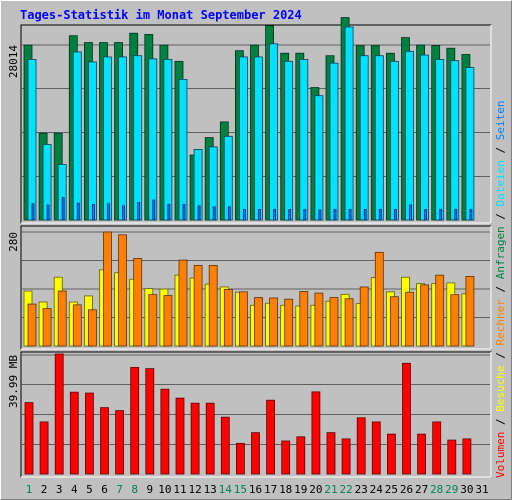  What do you see at coordinates (164, 489) in the screenshot?
I see `x-tick-label: 10` at bounding box center [164, 489].